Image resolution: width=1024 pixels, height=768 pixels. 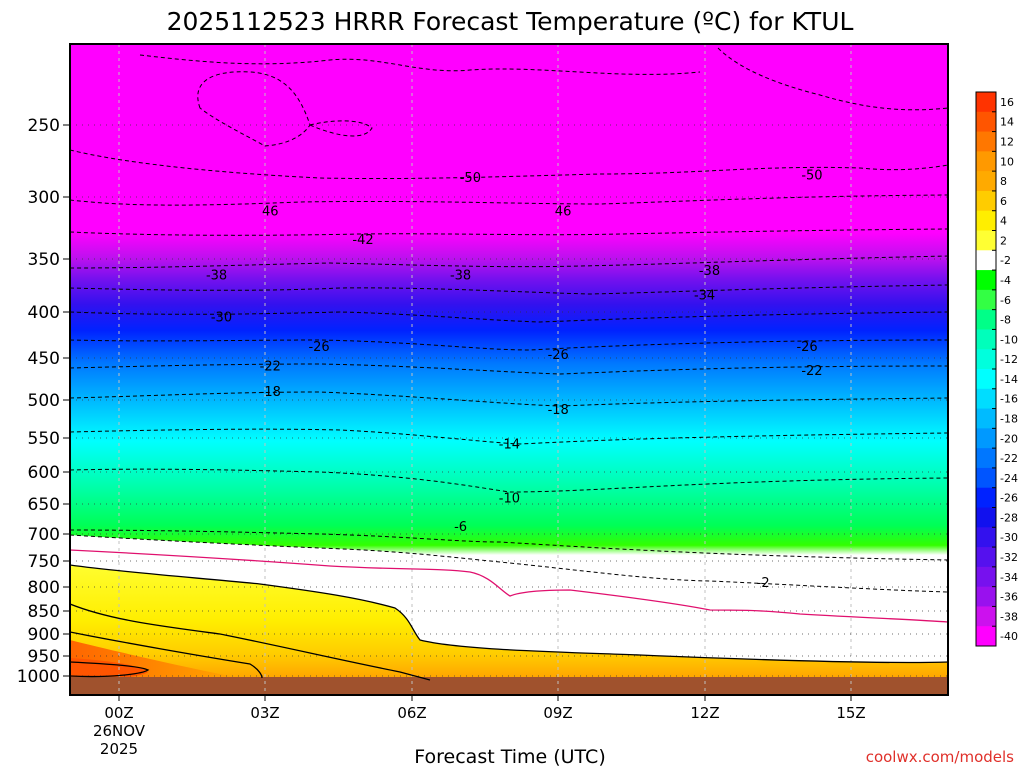 What do you see at coordinates (1009, 636) in the screenshot?
I see `colorbar-label: -40` at bounding box center [1009, 636].